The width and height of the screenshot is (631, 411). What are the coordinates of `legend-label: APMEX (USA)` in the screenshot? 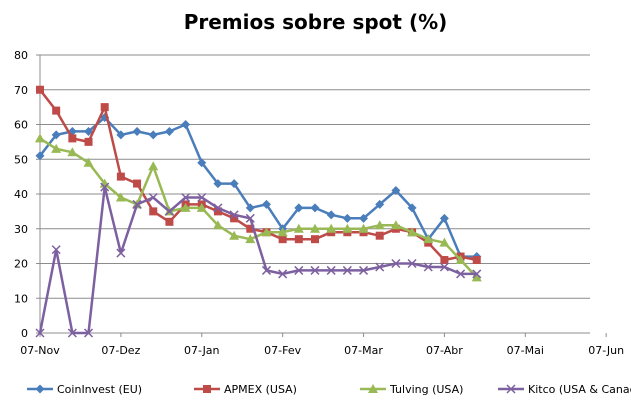 It's located at (260, 389).